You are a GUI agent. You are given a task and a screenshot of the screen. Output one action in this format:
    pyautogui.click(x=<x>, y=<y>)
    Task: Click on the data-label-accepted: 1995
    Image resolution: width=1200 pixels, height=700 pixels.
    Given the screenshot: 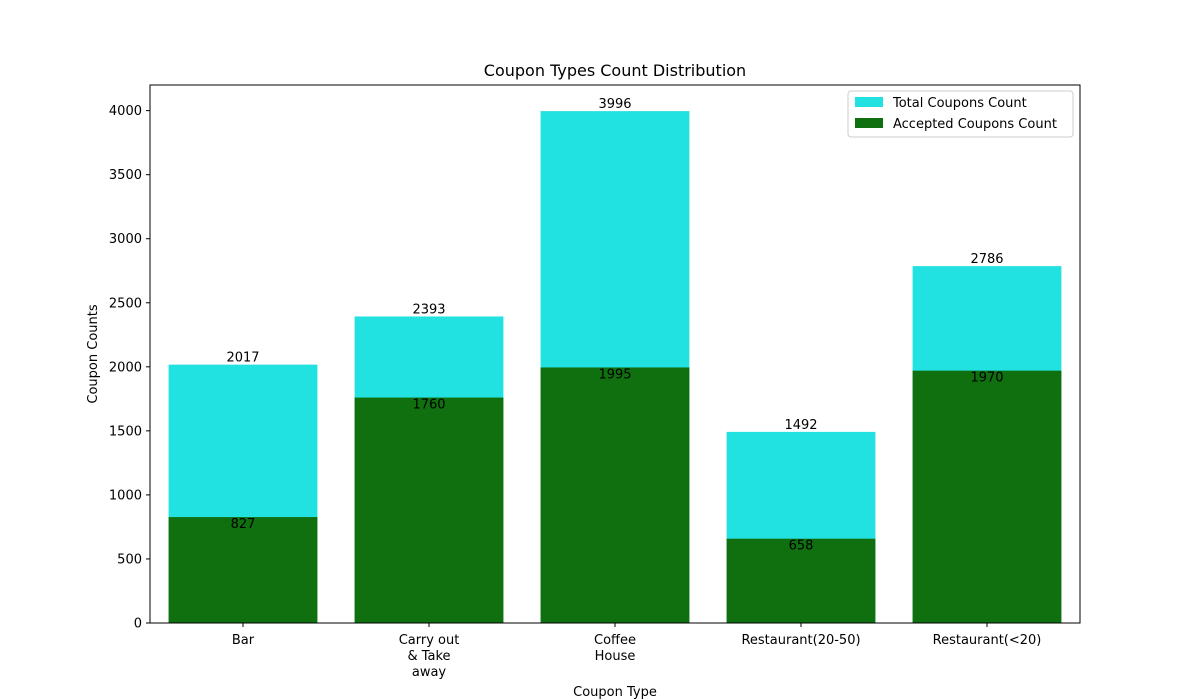 What is the action you would take?
    pyautogui.click(x=614, y=374)
    